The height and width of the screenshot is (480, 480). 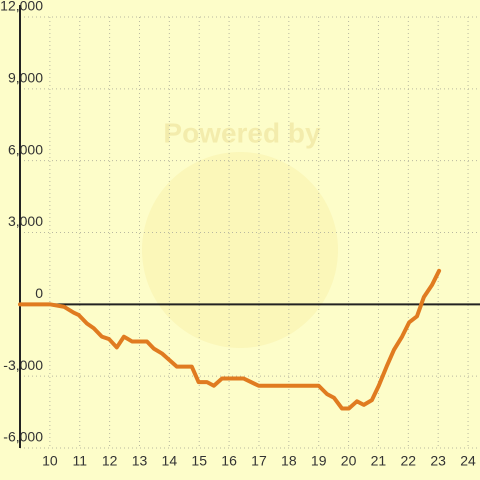 What do you see at coordinates (409, 461) in the screenshot?
I see `x-tick-label: 22` at bounding box center [409, 461].